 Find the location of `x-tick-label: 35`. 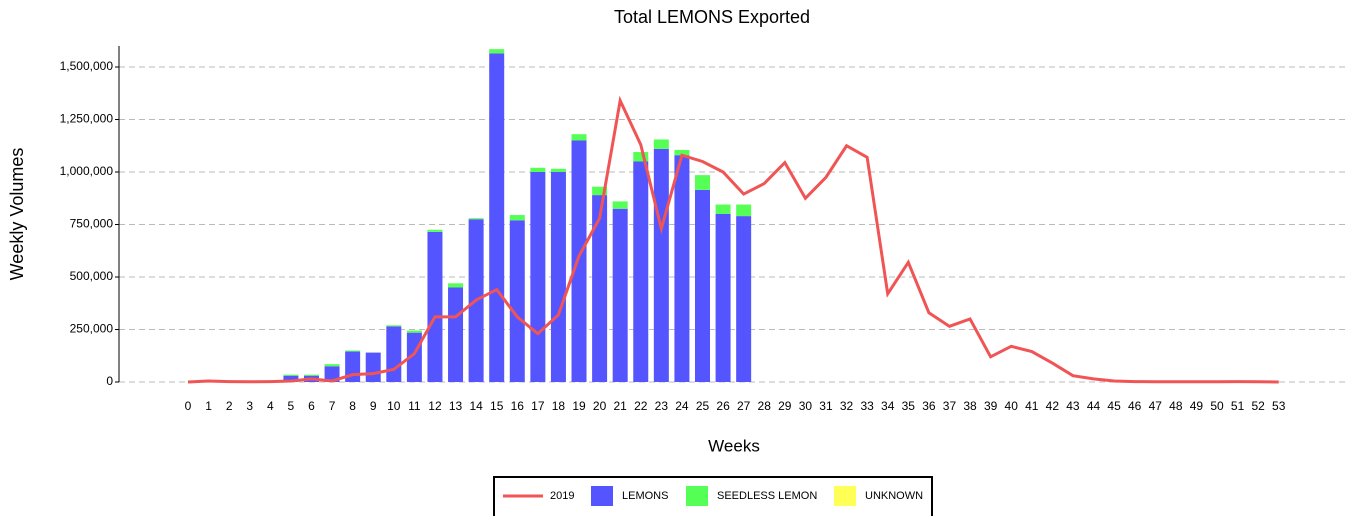

x-tick-label: 35 is located at coordinates (909, 406).